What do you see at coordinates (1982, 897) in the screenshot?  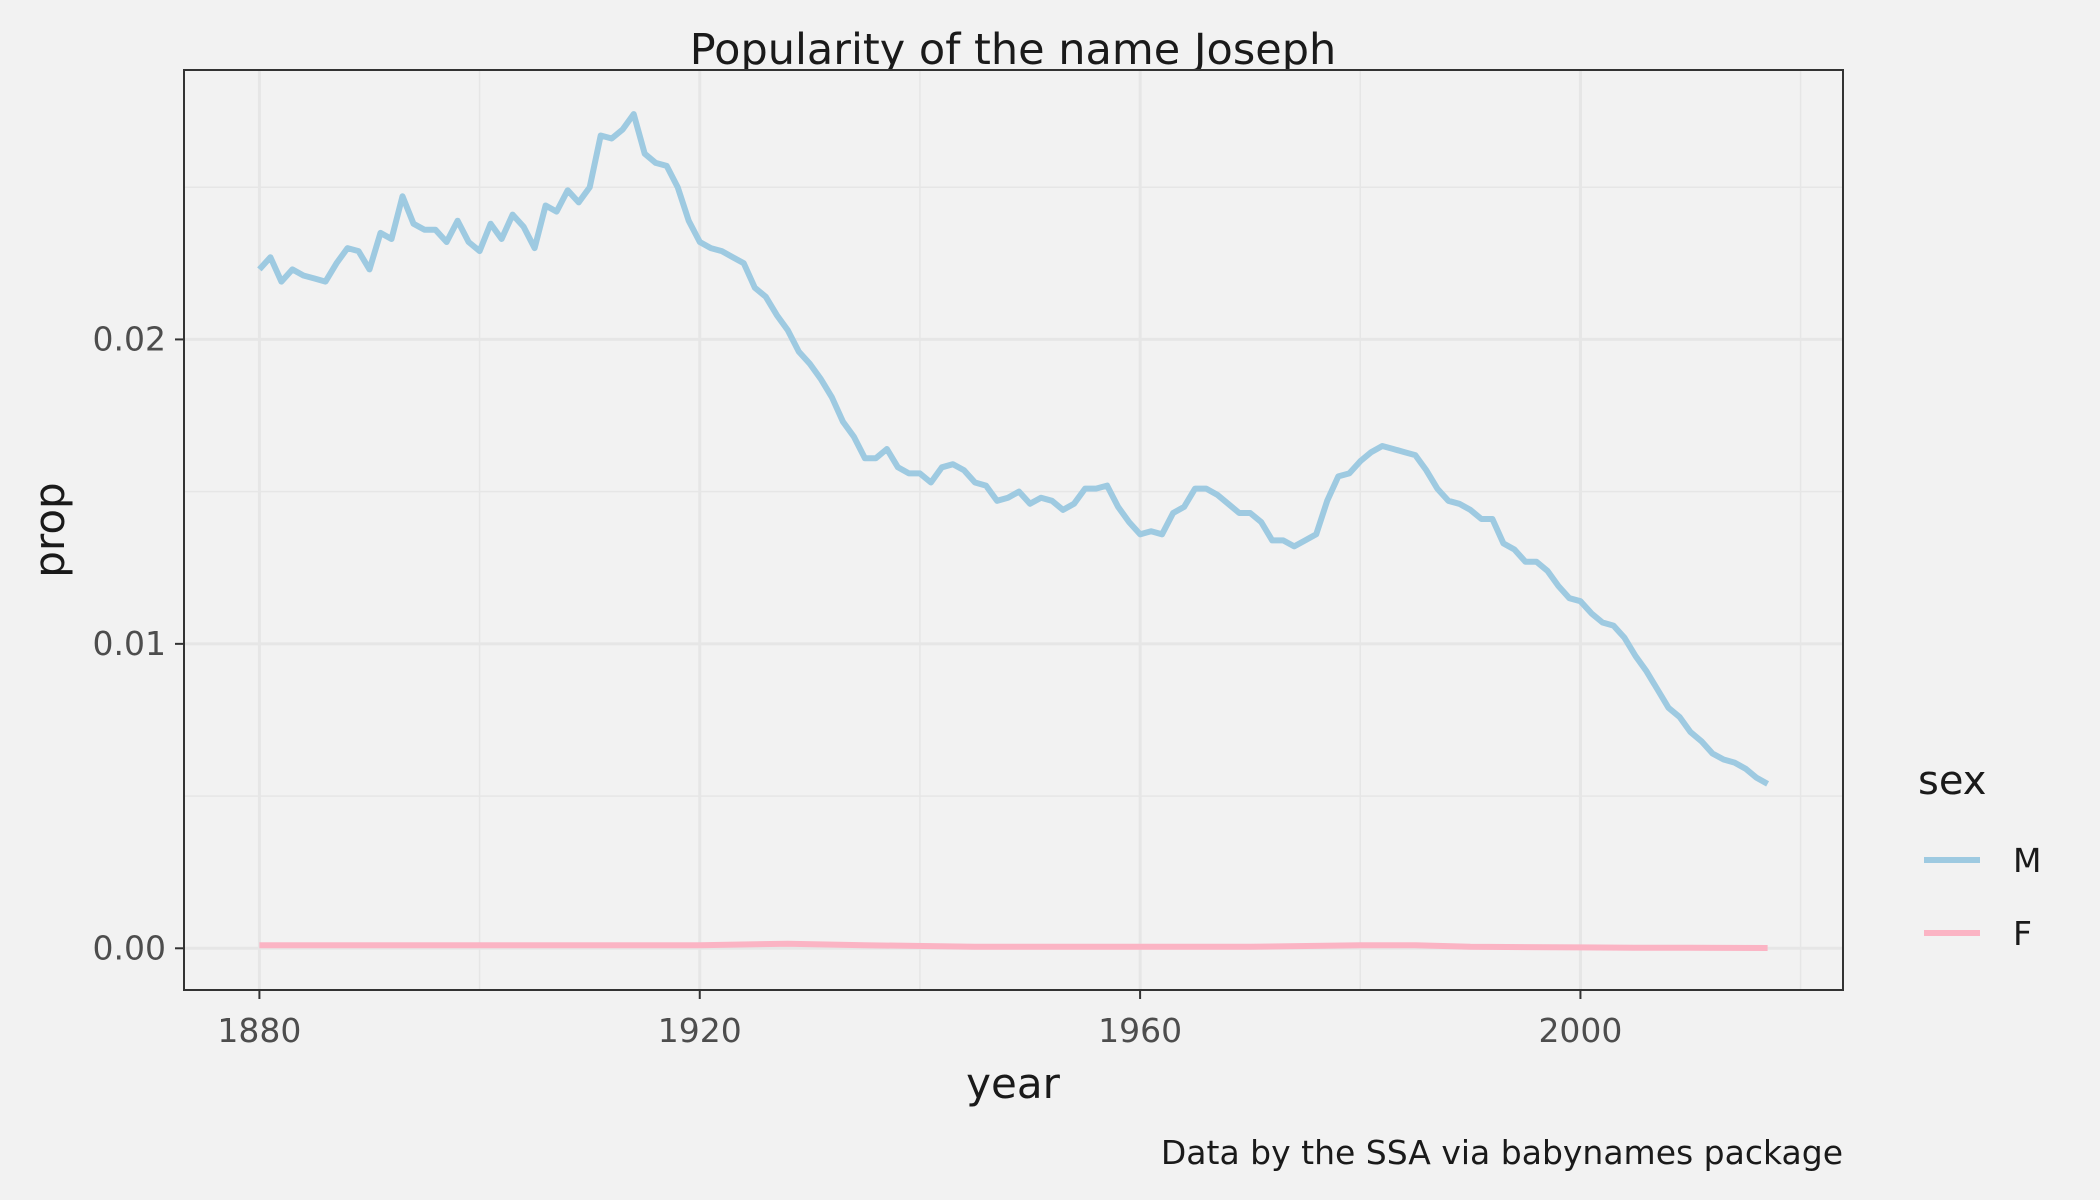 I see `legend-items: MF` at bounding box center [1982, 897].